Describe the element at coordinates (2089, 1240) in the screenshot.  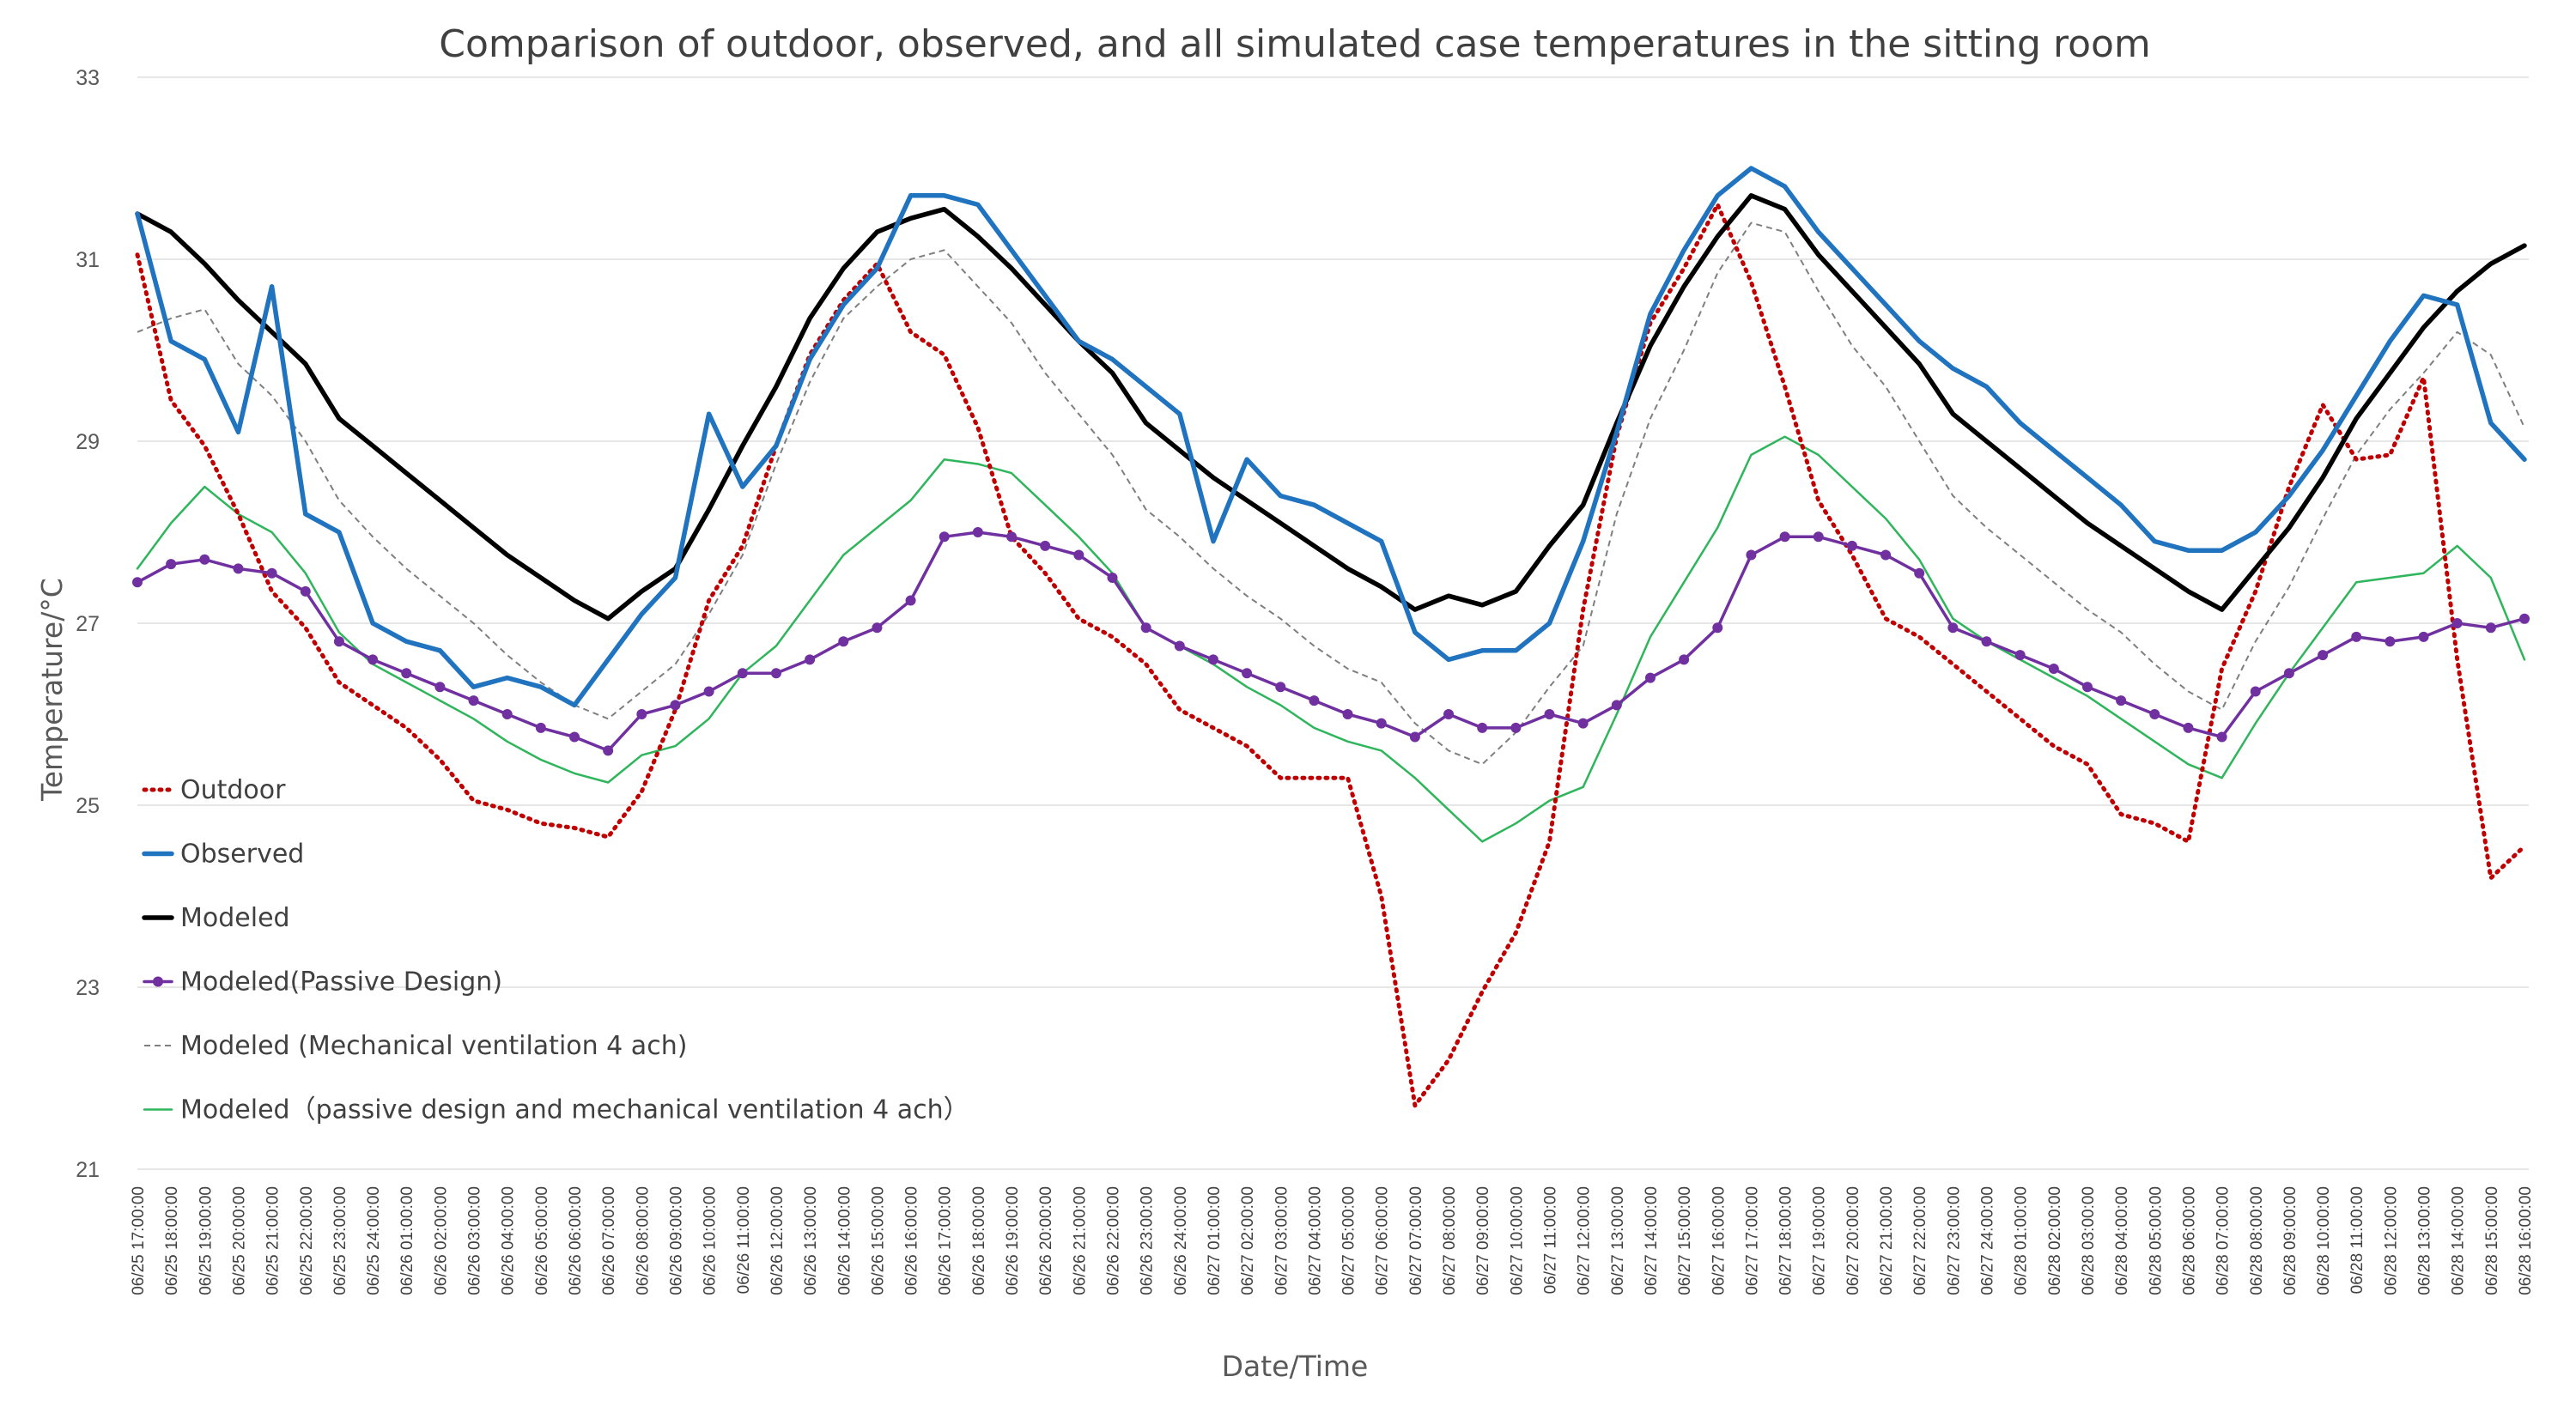
I see `x-tick-label: 06/28 03:00:00` at that location.